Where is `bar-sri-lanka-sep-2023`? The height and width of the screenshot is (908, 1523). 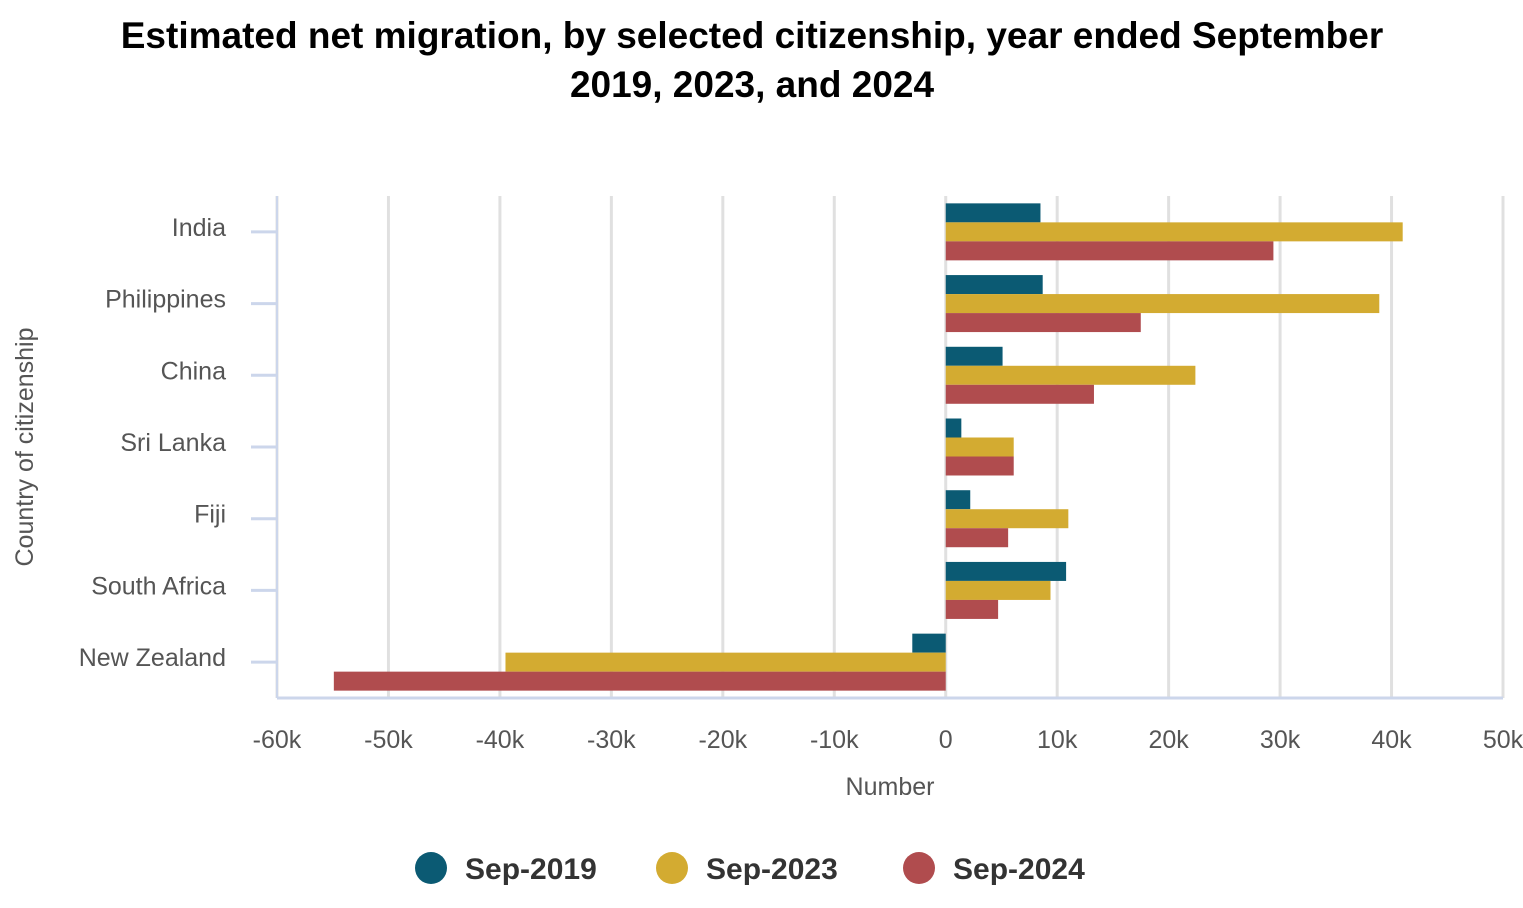
bar-sri-lanka-sep-2023 is located at coordinates (979, 447).